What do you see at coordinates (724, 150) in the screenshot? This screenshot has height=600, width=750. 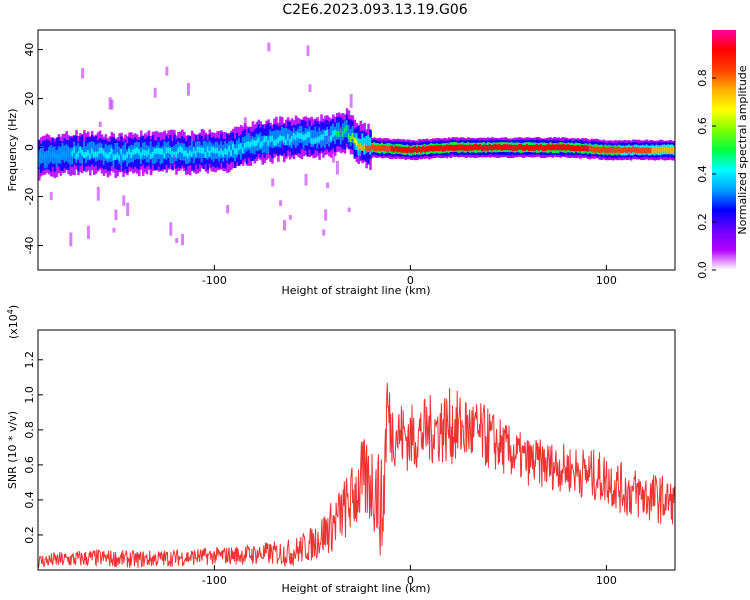 I see `colorbar-gradient` at bounding box center [724, 150].